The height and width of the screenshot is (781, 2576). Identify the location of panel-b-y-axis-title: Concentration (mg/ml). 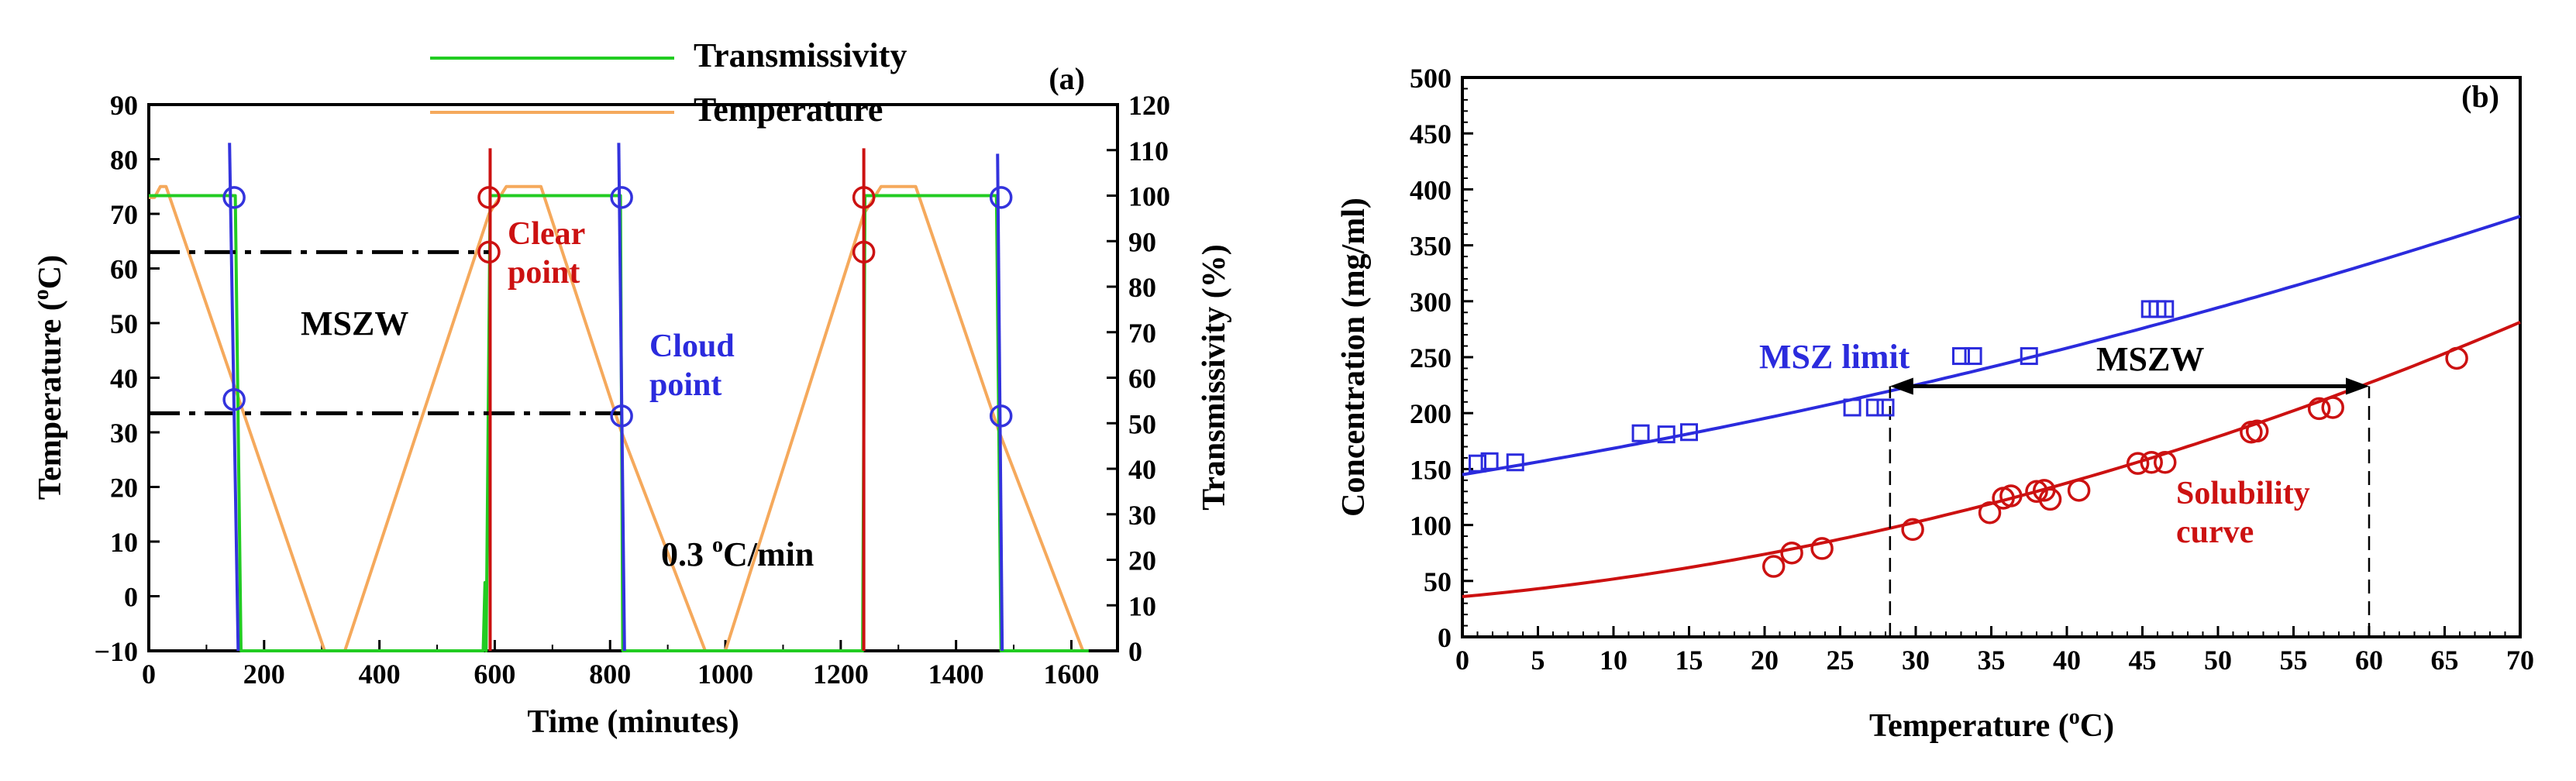
(1354, 357).